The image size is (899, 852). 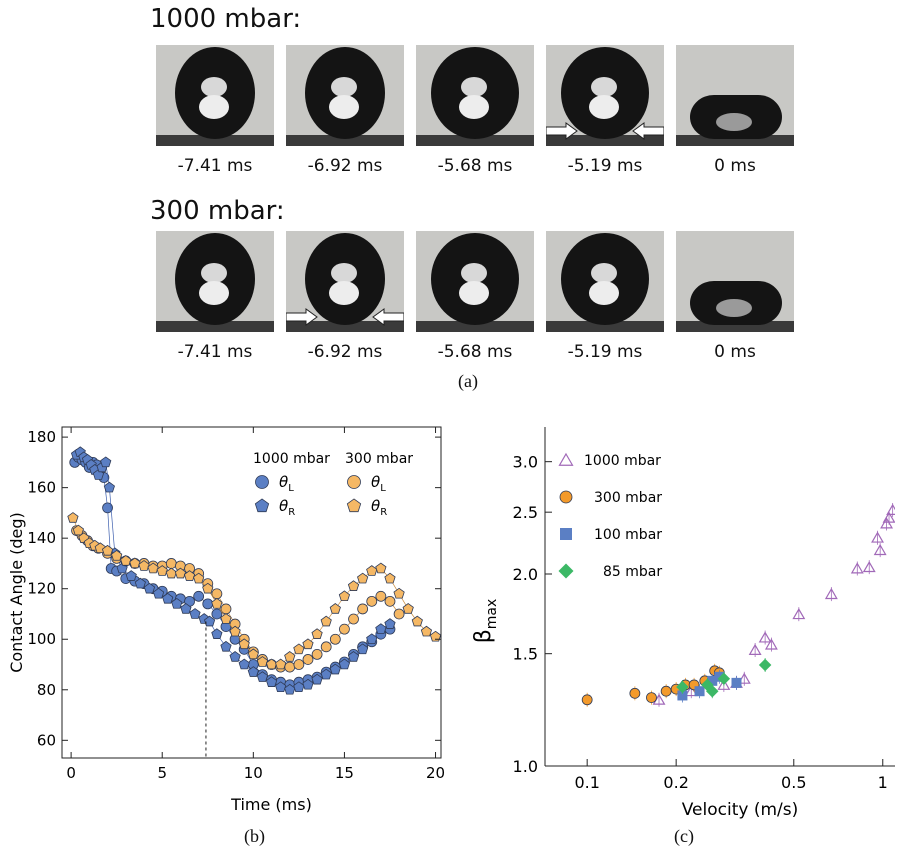 What do you see at coordinates (344, 773) in the screenshot?
I see `x-tick-label: 15` at bounding box center [344, 773].